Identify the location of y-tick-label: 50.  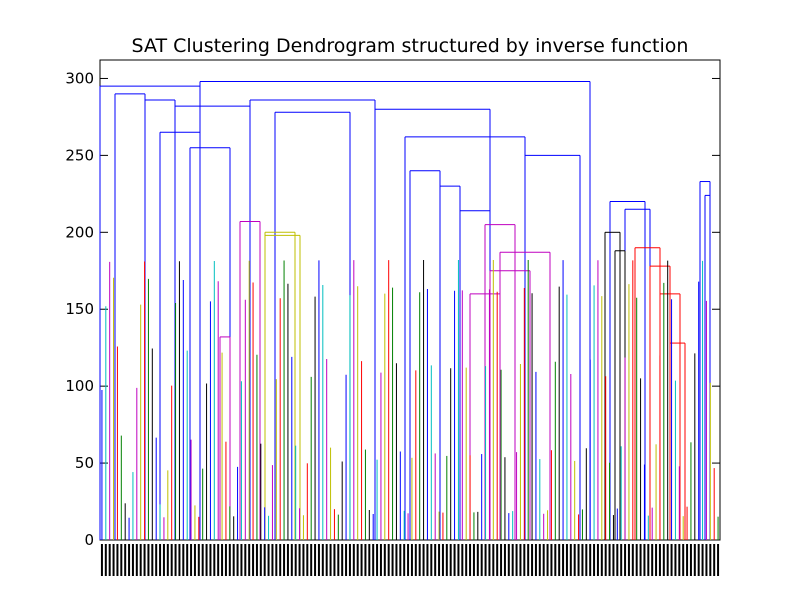
(84, 463).